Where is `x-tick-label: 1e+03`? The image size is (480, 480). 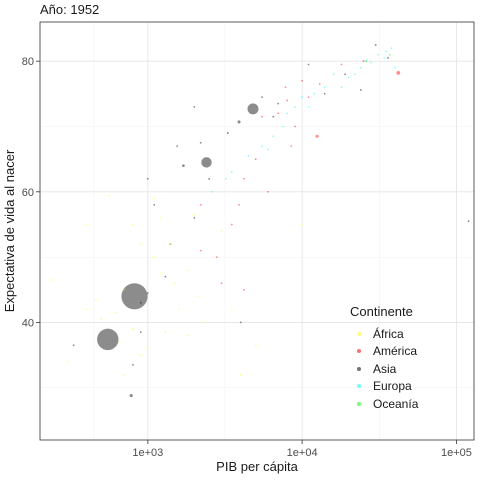
x-tick-label: 1e+03 is located at coordinates (147, 453).